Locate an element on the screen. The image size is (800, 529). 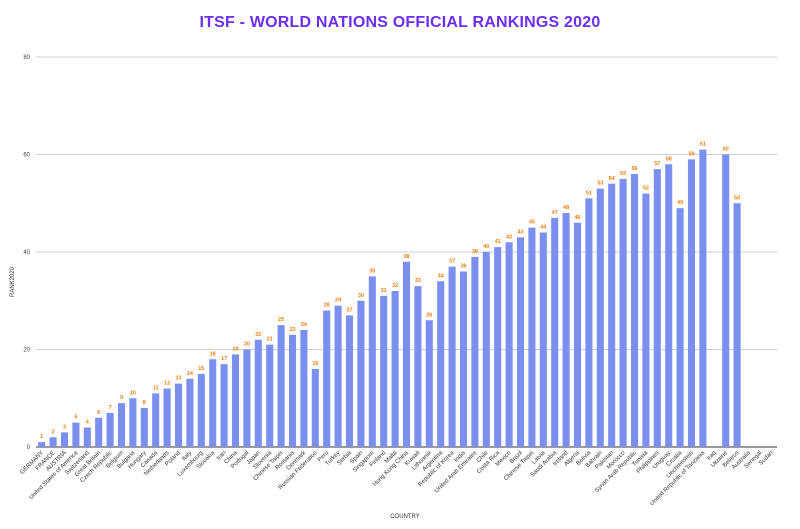
data-label: 43 is located at coordinates (520, 232).